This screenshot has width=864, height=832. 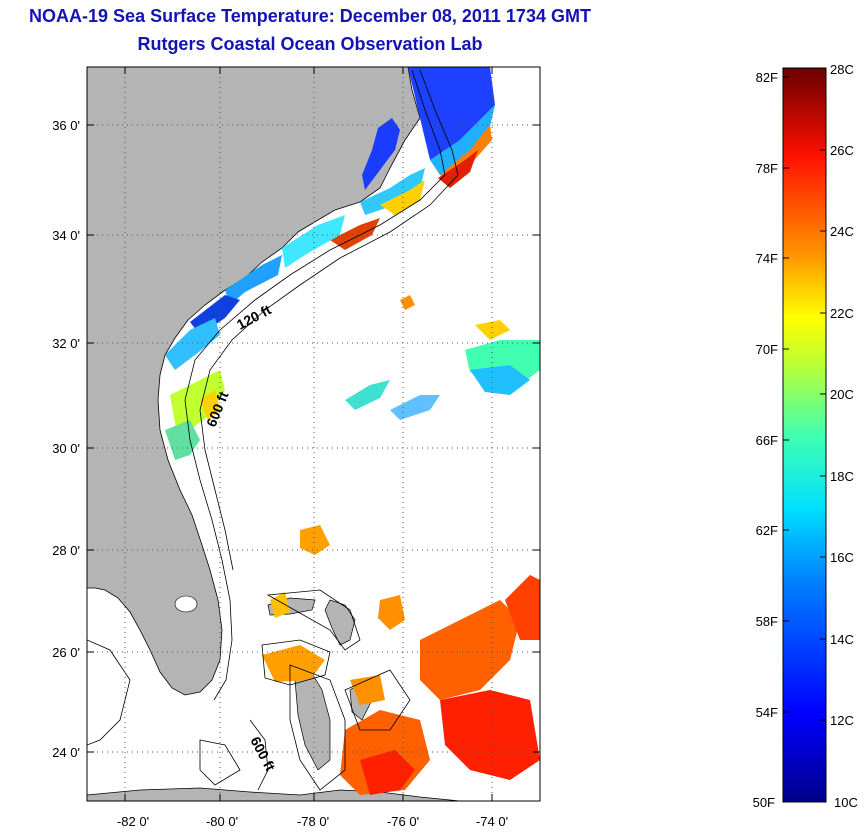 What do you see at coordinates (403, 821) in the screenshot?
I see `lon-tick-label: -76 0'` at bounding box center [403, 821].